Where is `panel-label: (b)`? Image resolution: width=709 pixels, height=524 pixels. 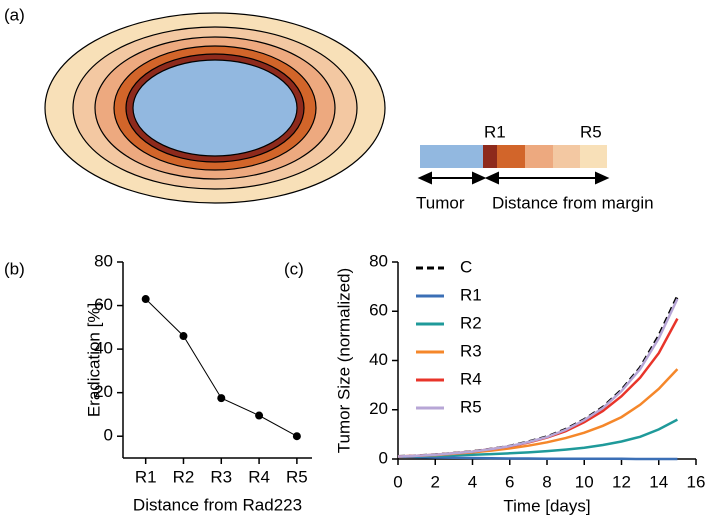
panel-label: (b) is located at coordinates (14, 268).